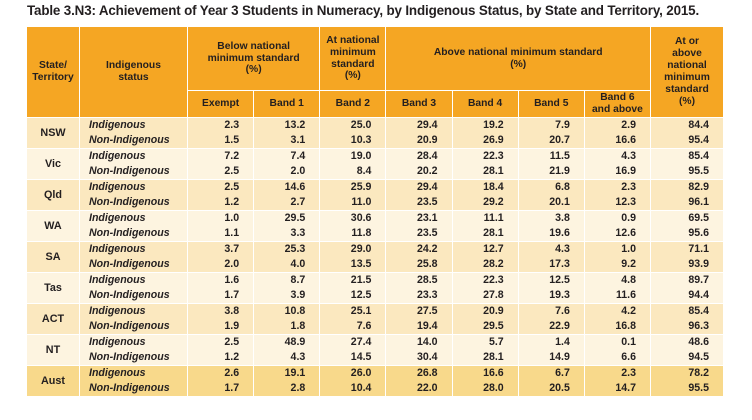  Describe the element at coordinates (485, 265) in the screenshot. I see `cell-value: 28.2` at that location.